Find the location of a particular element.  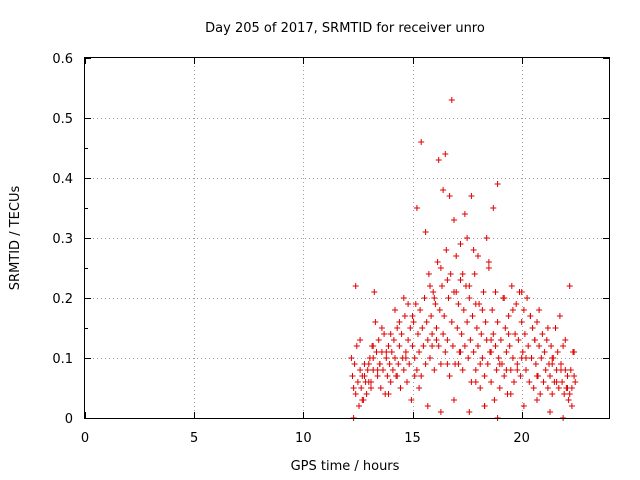

y-tick-label: 0.2 is located at coordinates (62, 299).